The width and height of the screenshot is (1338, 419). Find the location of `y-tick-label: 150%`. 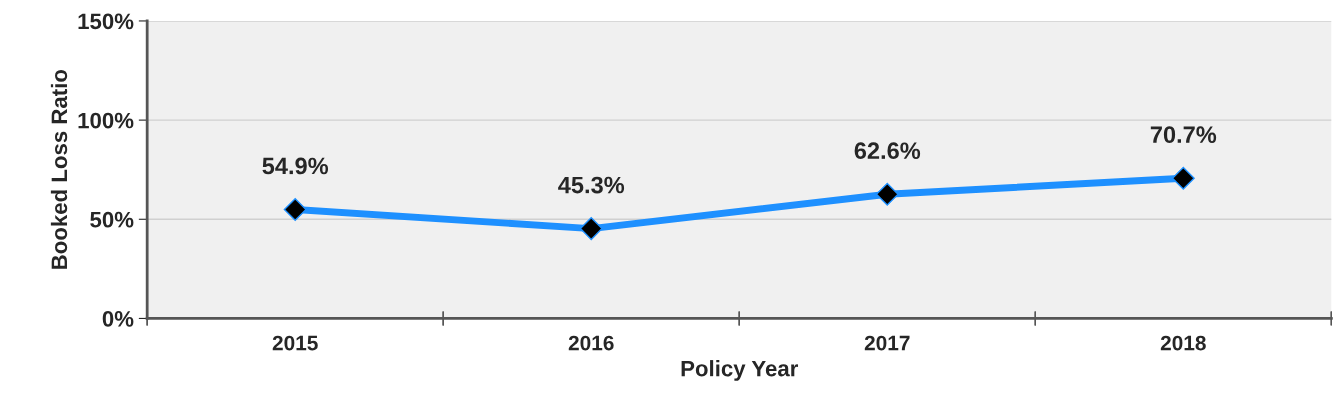

y-tick-label: 150% is located at coordinates (106, 21).